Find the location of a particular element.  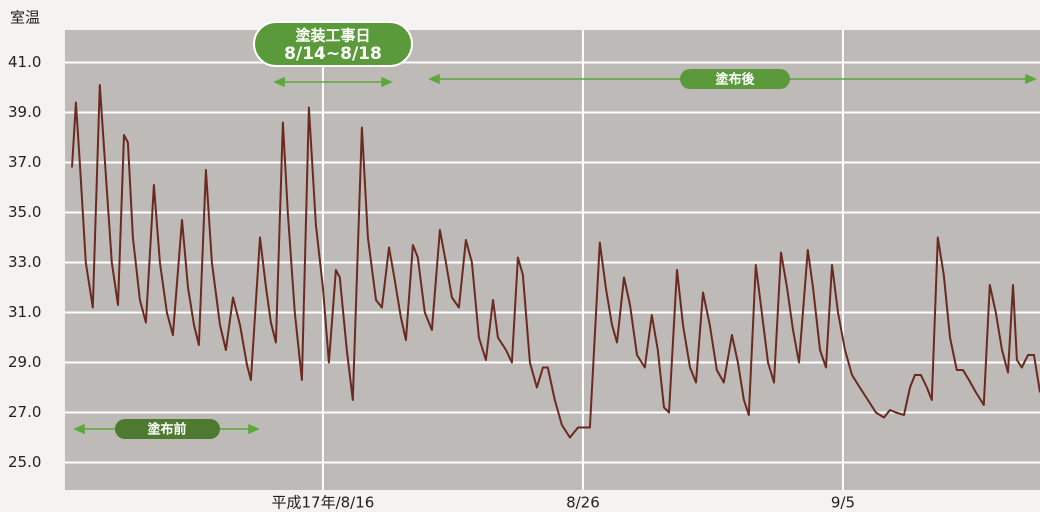

after-pill is located at coordinates (735, 79).